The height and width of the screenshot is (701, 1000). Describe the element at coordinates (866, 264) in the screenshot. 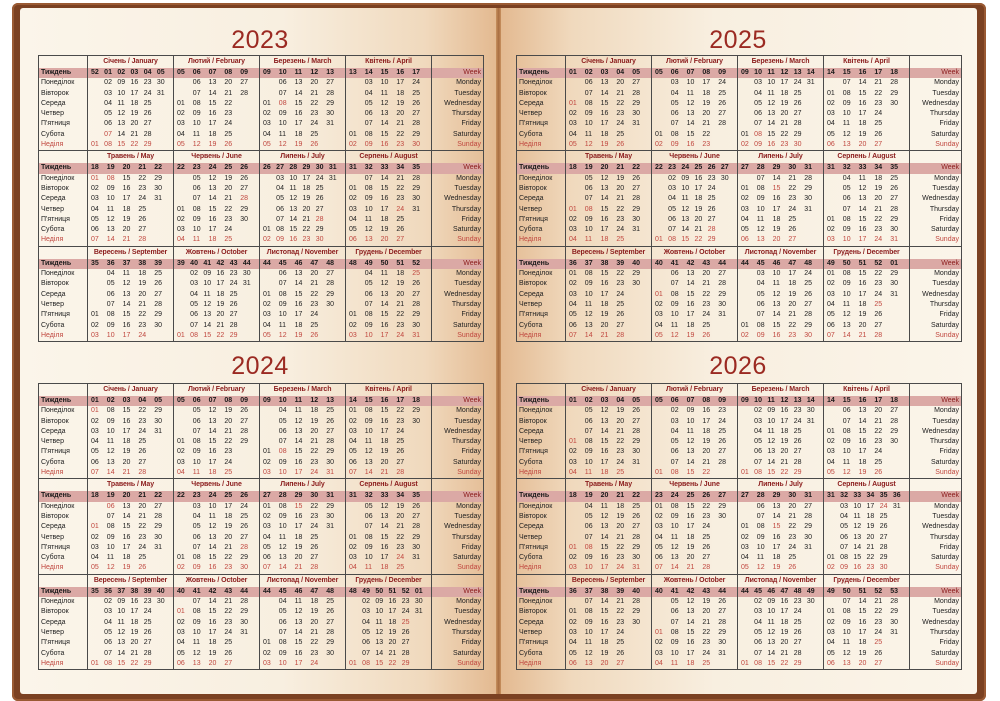

I see `month-week-numbers: 49 50 51 52 01` at that location.